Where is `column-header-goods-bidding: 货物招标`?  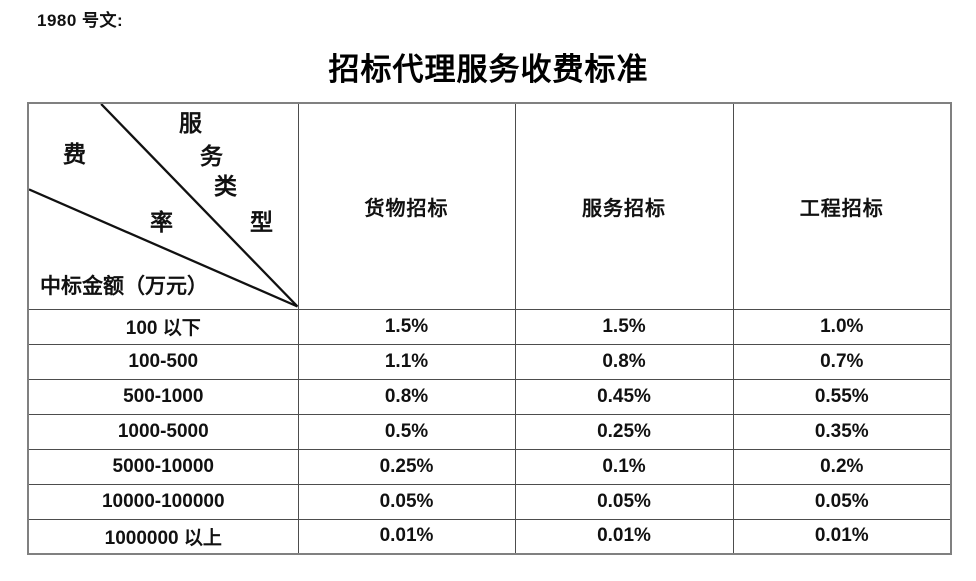 column-header-goods-bidding: 货物招标 is located at coordinates (406, 206).